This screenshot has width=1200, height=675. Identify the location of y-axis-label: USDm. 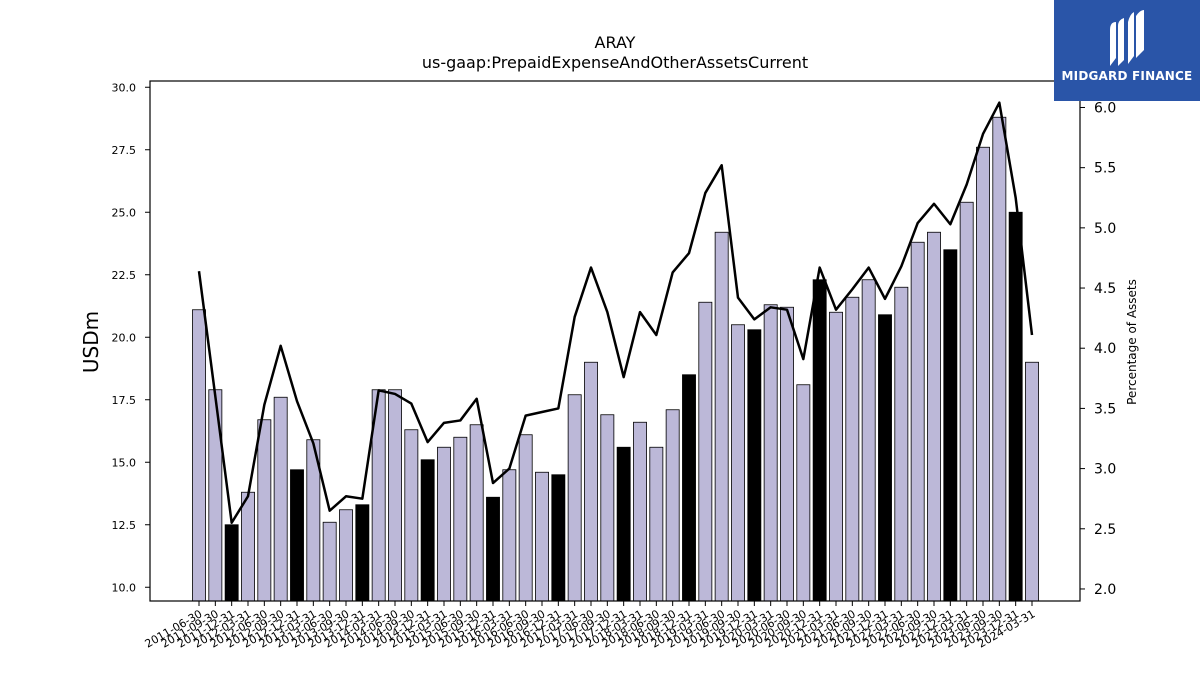
(91, 342).